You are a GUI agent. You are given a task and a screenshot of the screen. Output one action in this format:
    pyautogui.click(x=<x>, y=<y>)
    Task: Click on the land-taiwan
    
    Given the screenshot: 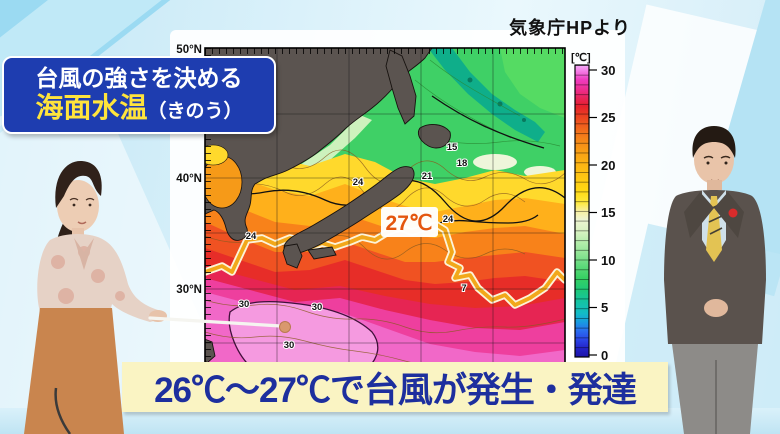 What is the action you would take?
    pyautogui.click(x=210, y=351)
    